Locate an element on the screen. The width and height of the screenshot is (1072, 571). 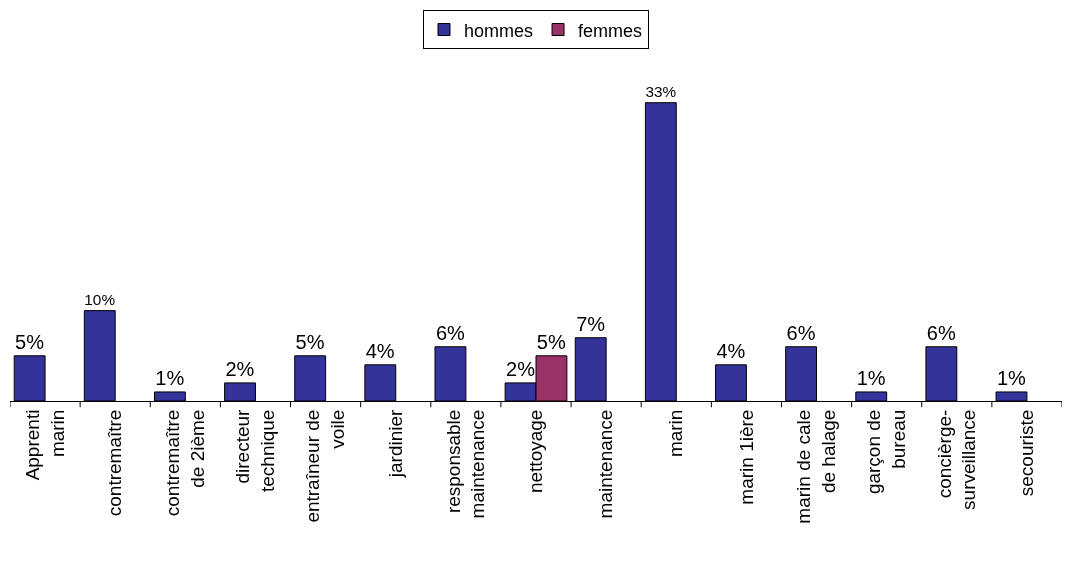
legend-label: hommes is located at coordinates (499, 30).